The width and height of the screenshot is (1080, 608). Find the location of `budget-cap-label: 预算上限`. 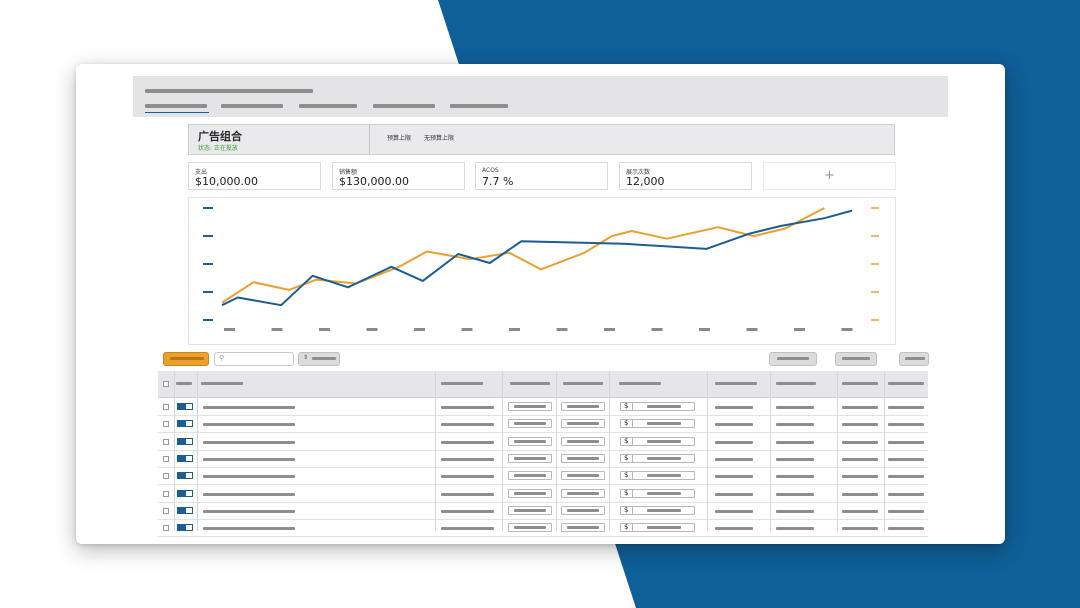

budget-cap-label: 预算上限 is located at coordinates (399, 138).